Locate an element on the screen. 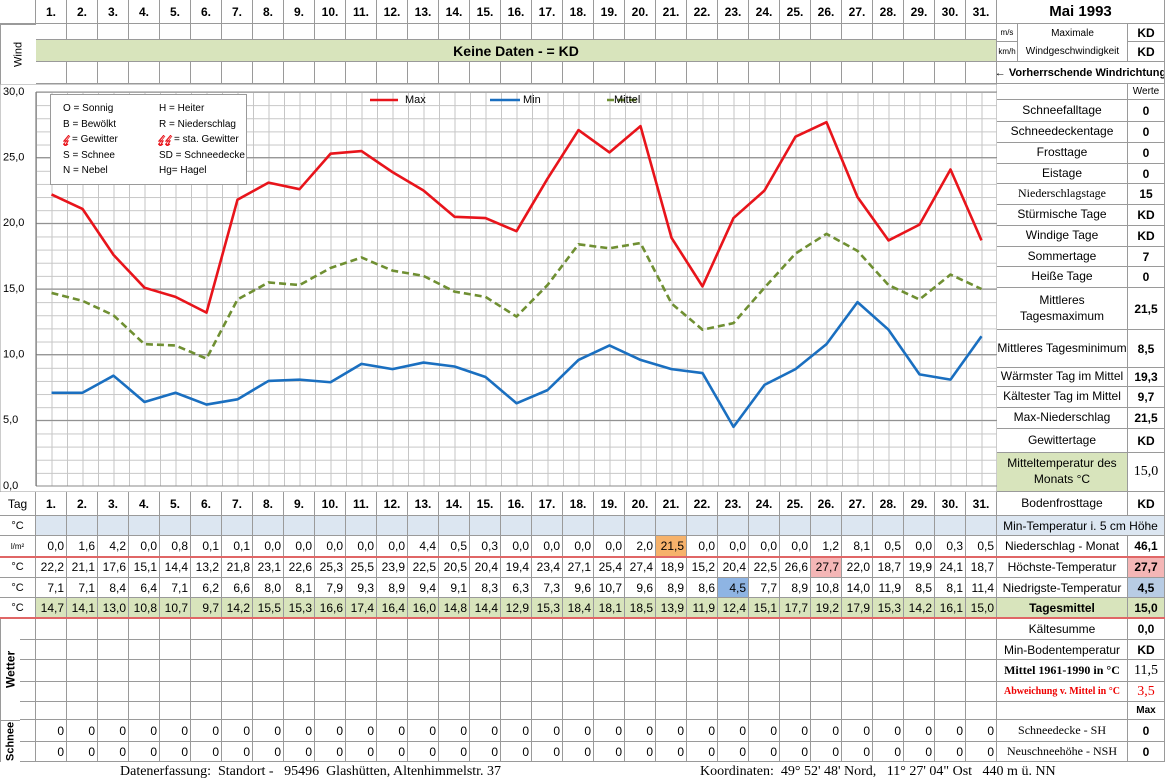 The height and width of the screenshot is (784, 1165). day-value: 4,5 is located at coordinates (733, 588).